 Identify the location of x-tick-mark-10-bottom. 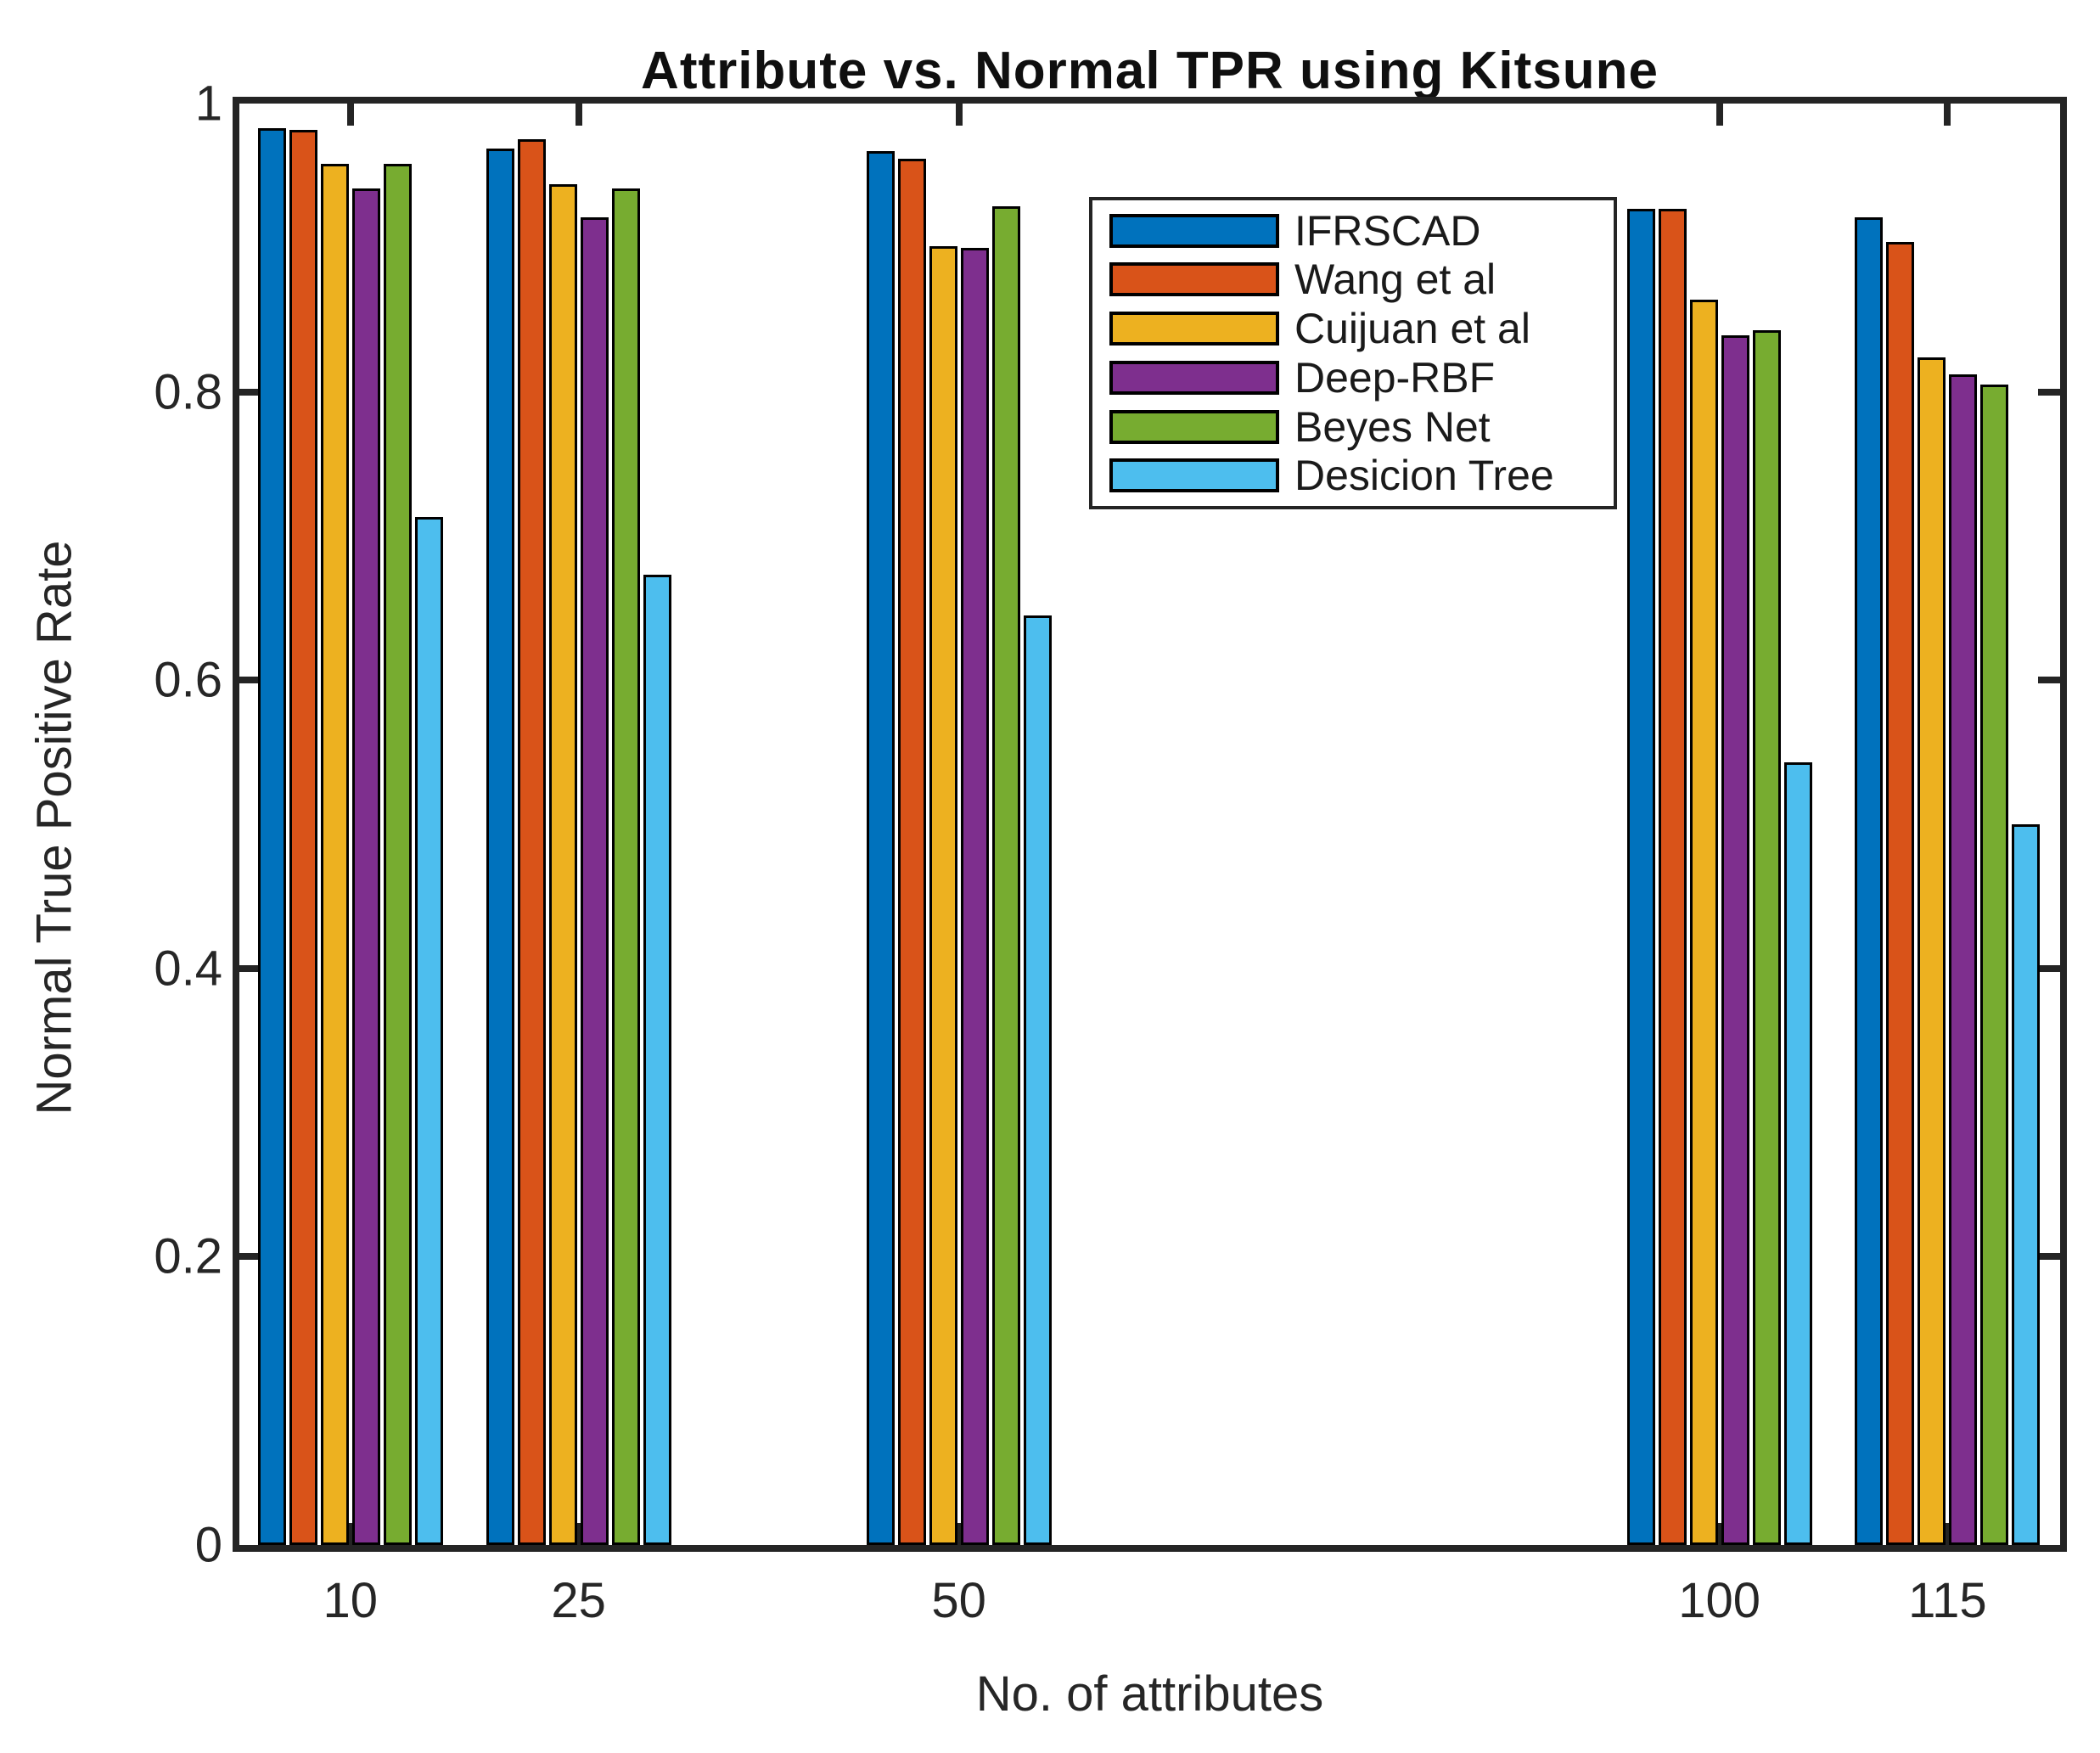
(350, 1534).